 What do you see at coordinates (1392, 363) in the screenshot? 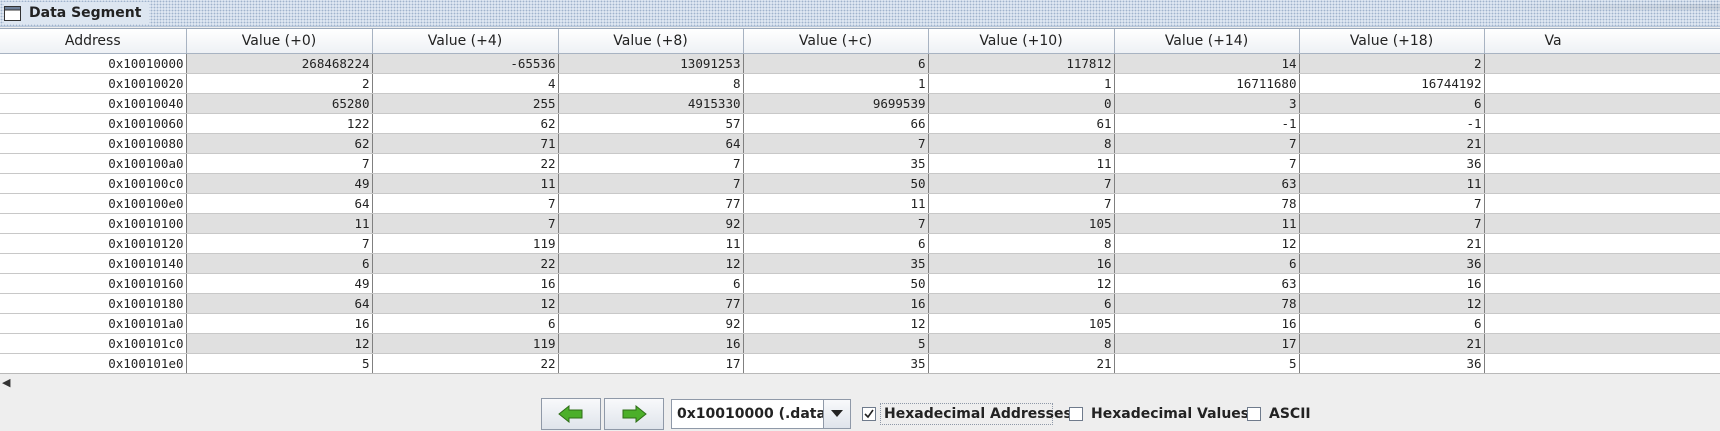
I see `value-cell: 36` at bounding box center [1392, 363].